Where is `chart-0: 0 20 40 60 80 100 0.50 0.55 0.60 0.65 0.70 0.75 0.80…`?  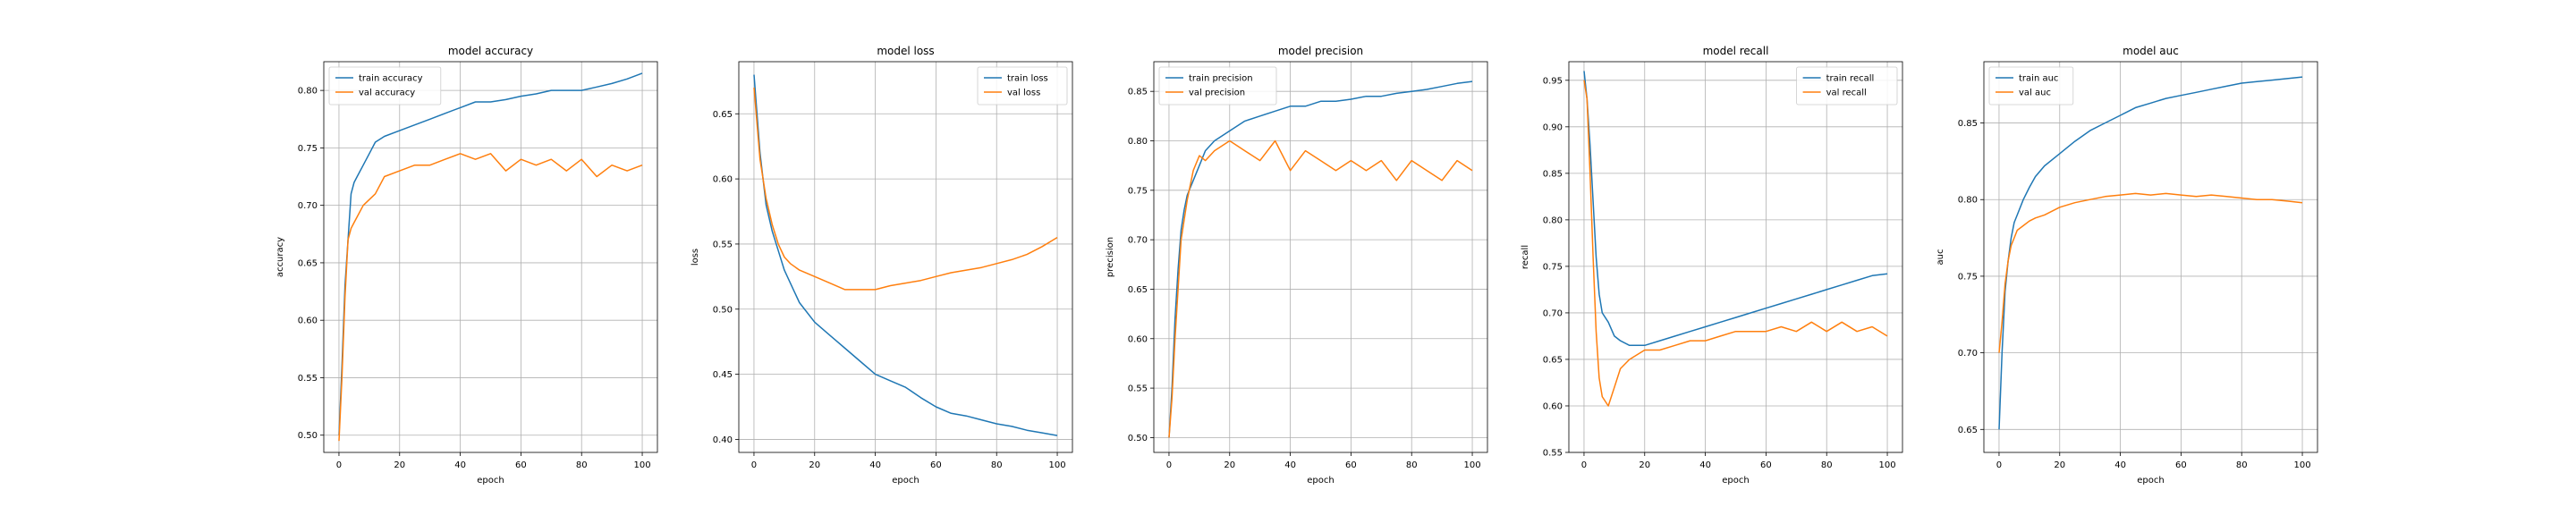
chart-0: 0 20 40 60 80 100 0.50 0.55 0.60 0.65 0.70 0.75 0.80… is located at coordinates (466, 265).